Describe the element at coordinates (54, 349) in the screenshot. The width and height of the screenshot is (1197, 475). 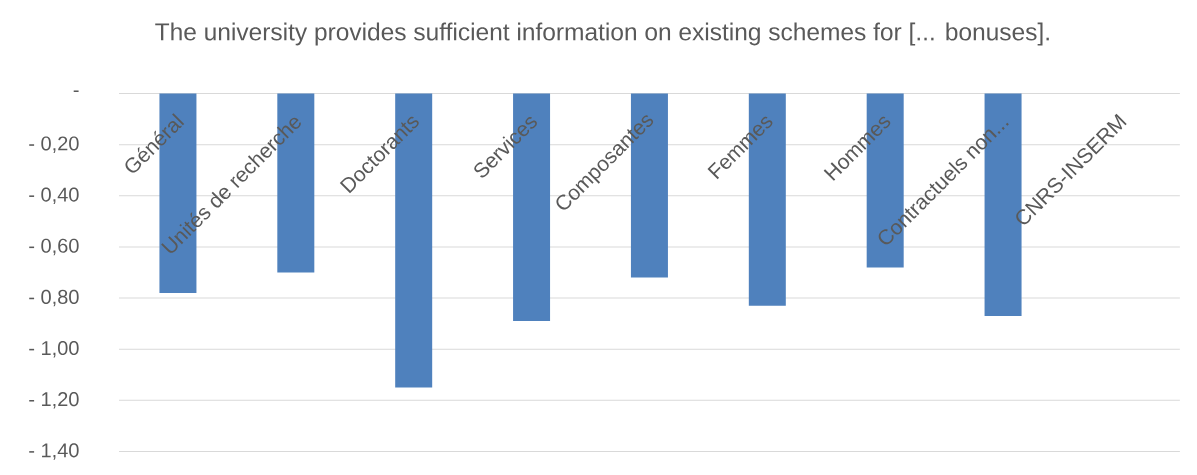
I see `y-tick-label: - 1,00` at that location.